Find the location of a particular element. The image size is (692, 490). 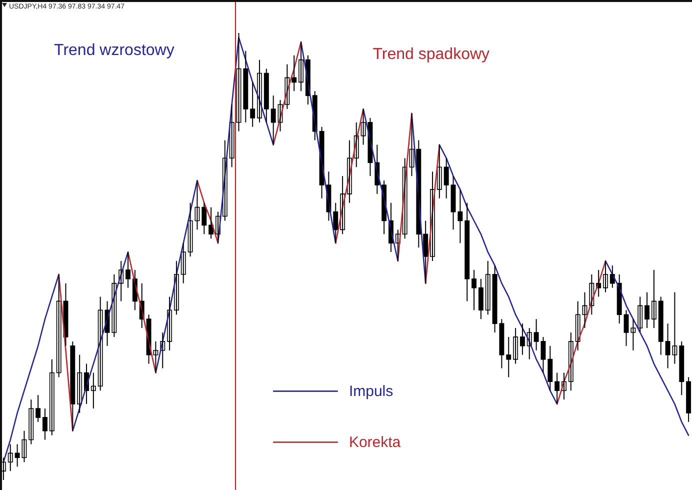

annotation: Trend wzrostowy is located at coordinates (114, 50).